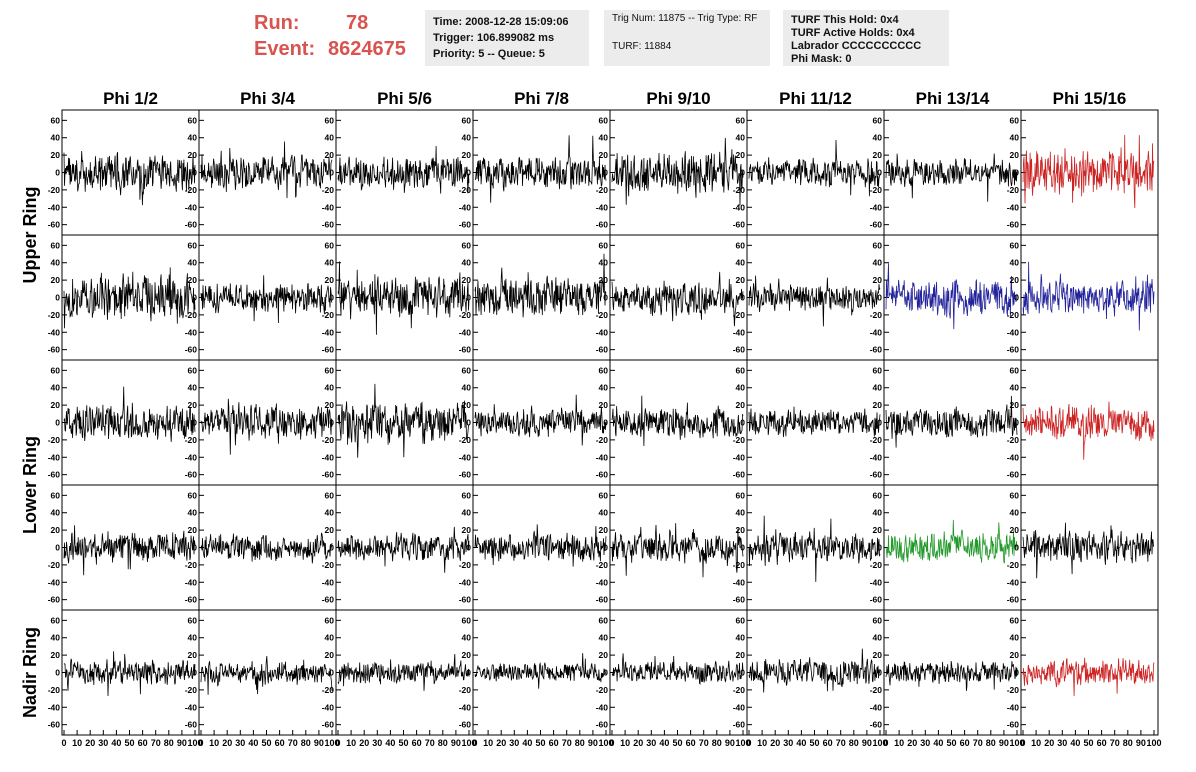  Describe the element at coordinates (527, 743) in the screenshot. I see `x-tick-label: 40` at that location.